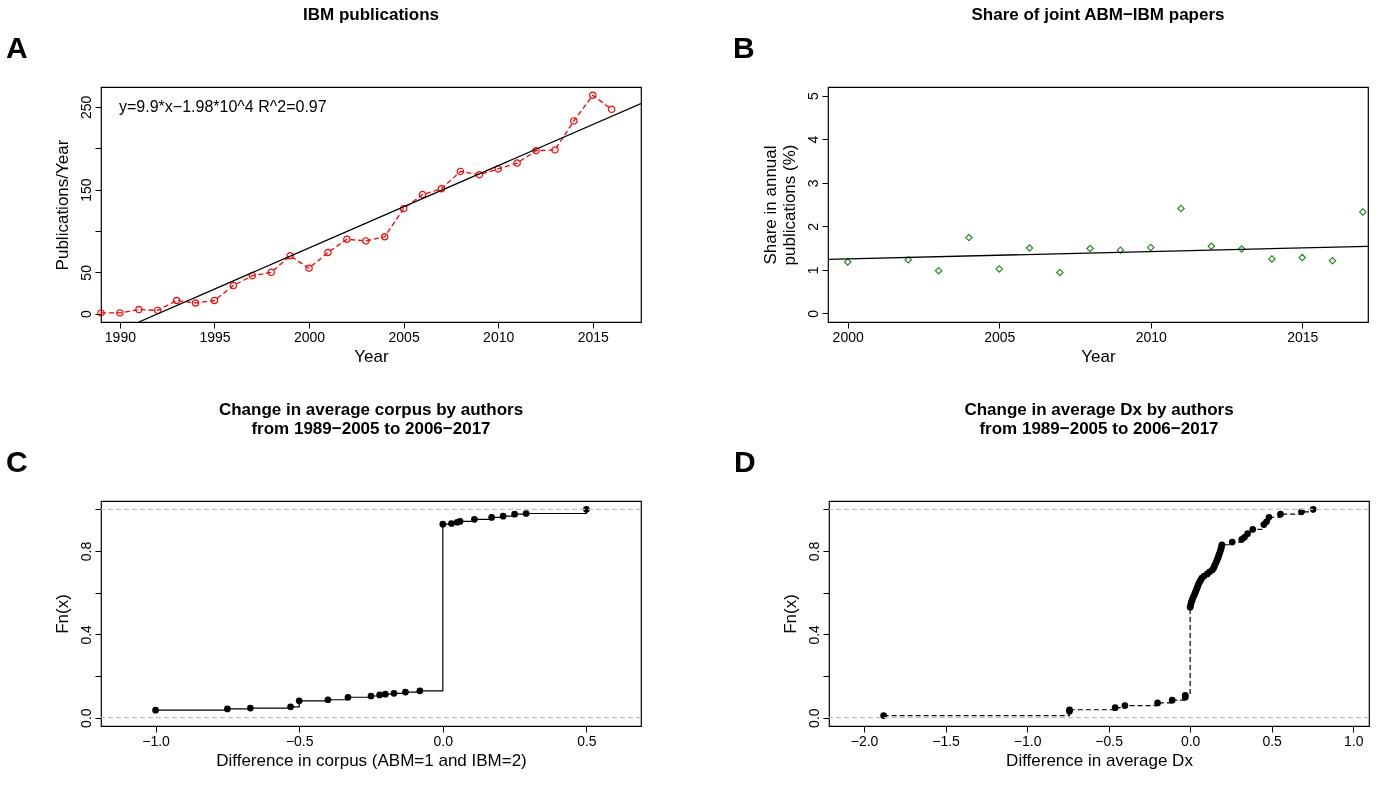 This screenshot has height=790, width=1380. I want to click on text: C, so click(17, 461).